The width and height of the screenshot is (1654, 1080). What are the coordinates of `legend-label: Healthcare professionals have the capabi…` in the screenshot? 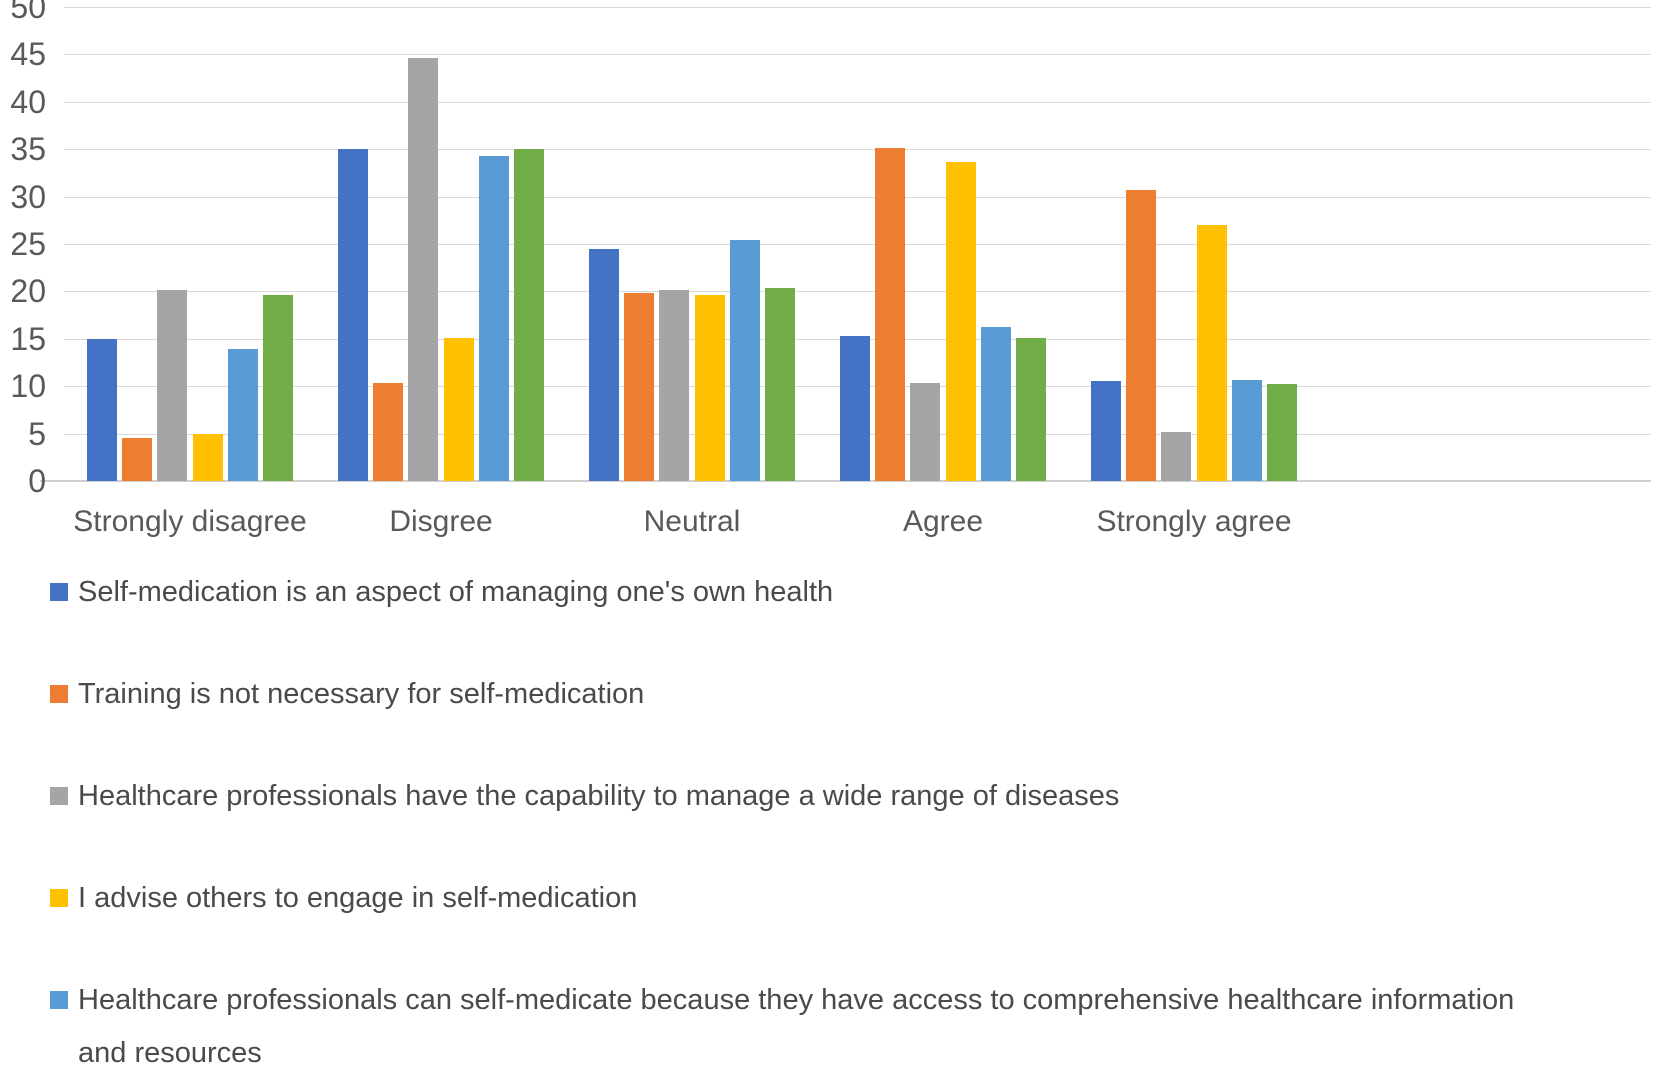 It's located at (599, 796).